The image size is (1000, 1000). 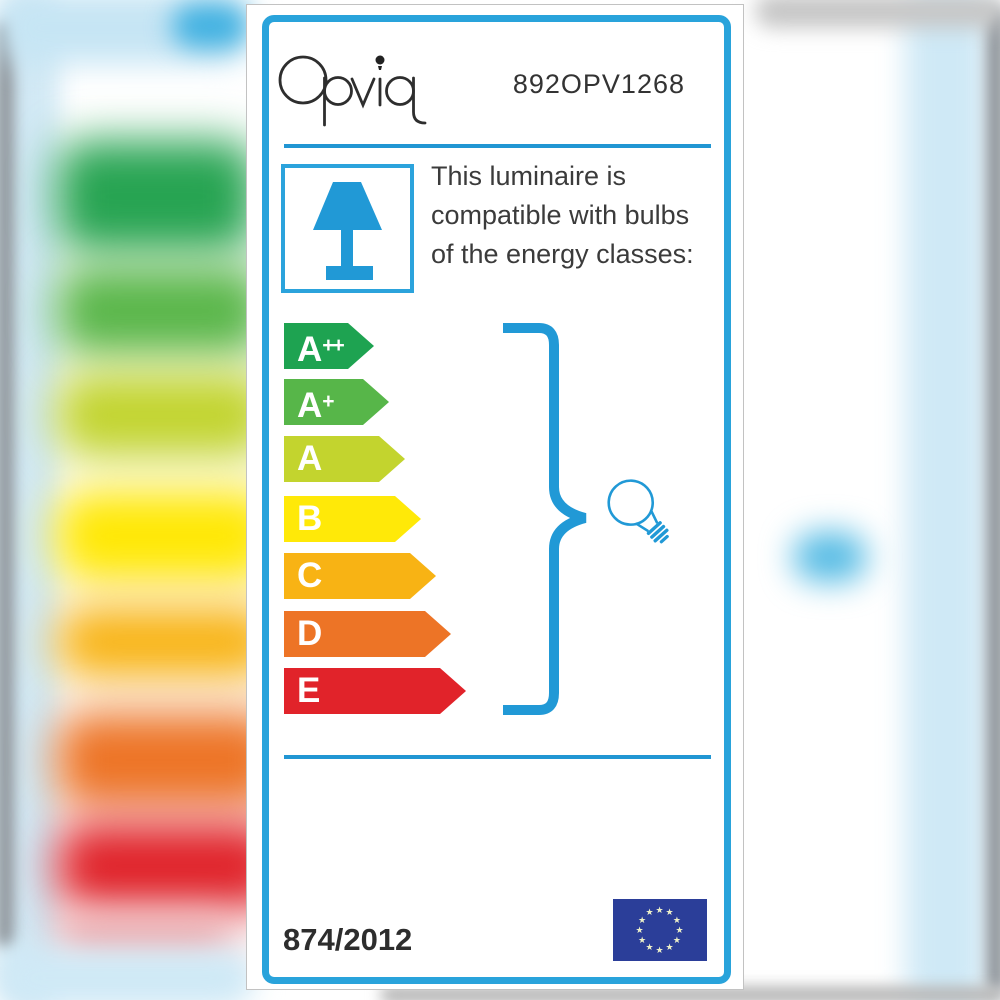 What do you see at coordinates (367, 634) in the screenshot?
I see `energy-class-arrow-D: D` at bounding box center [367, 634].